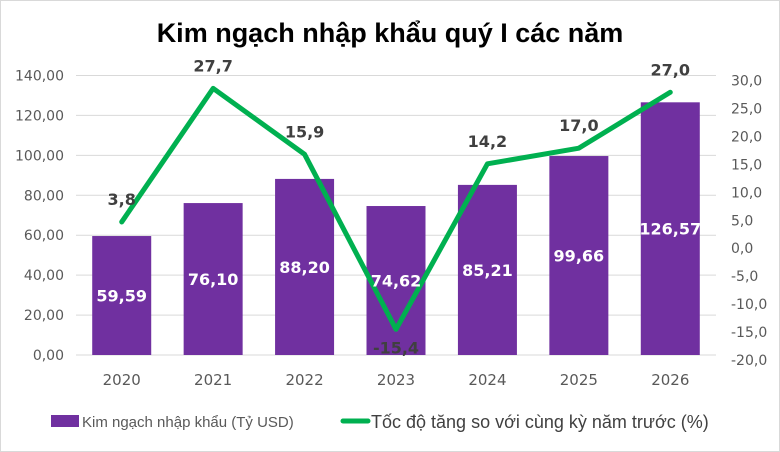  Describe the element at coordinates (44, 316) in the screenshot. I see `y-left-tick-label: 20,00` at that location.